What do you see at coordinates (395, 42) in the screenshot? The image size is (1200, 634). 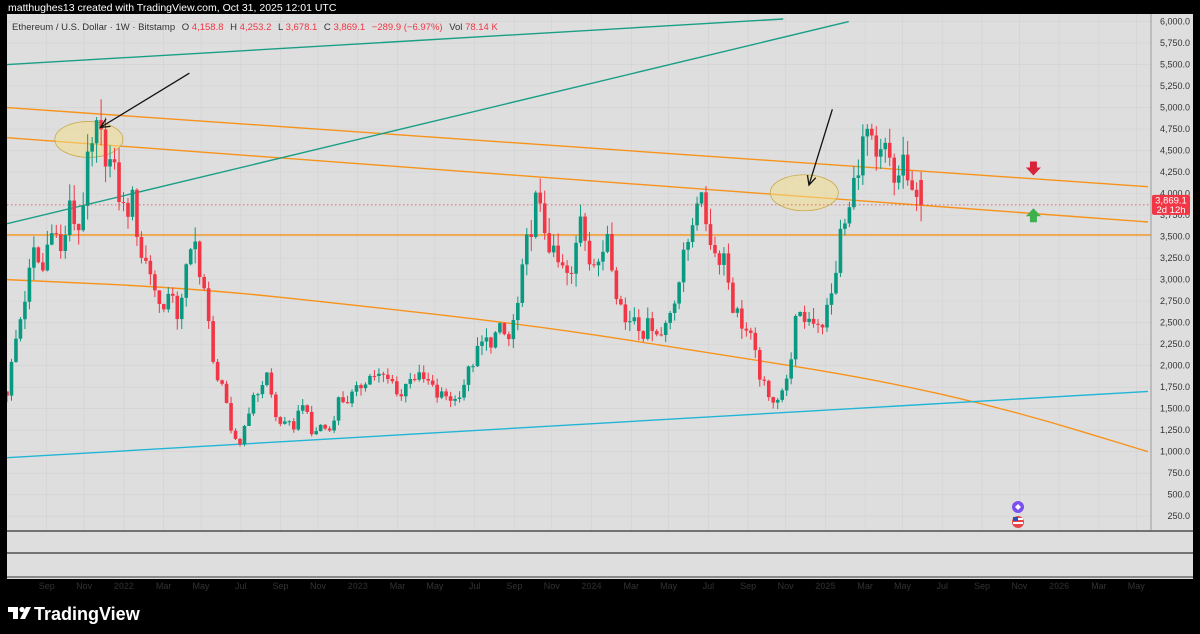 I see `trendline-teal` at bounding box center [395, 42].